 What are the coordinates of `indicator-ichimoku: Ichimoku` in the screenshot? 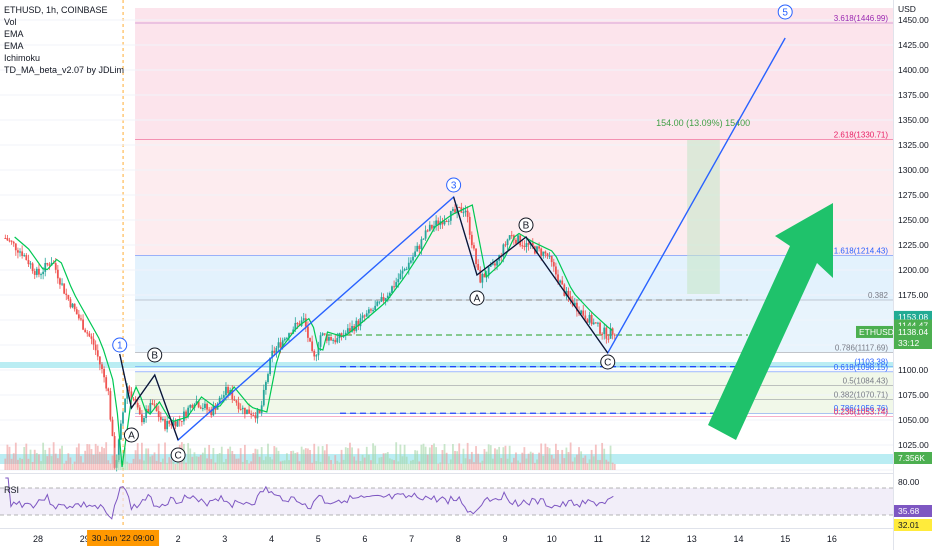 It's located at (22, 58).